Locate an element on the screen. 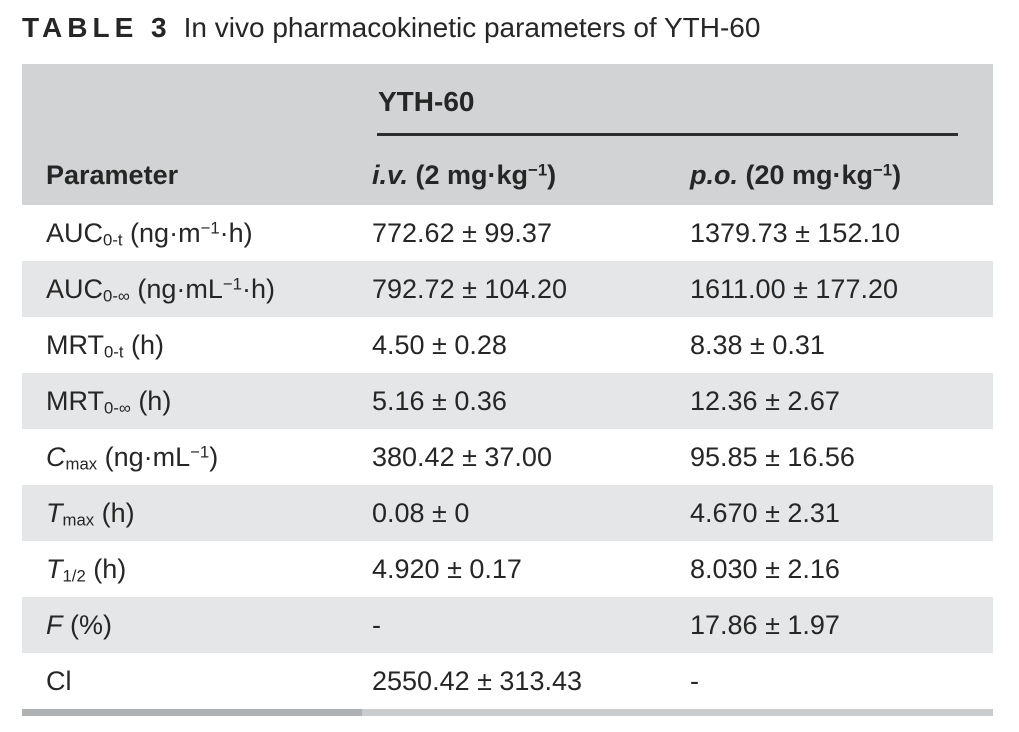 Image resolution: width=1019 pixels, height=732 pixels. table-row-bioavailability: F (%) - 17.86 ± 1.97 is located at coordinates (507, 625).